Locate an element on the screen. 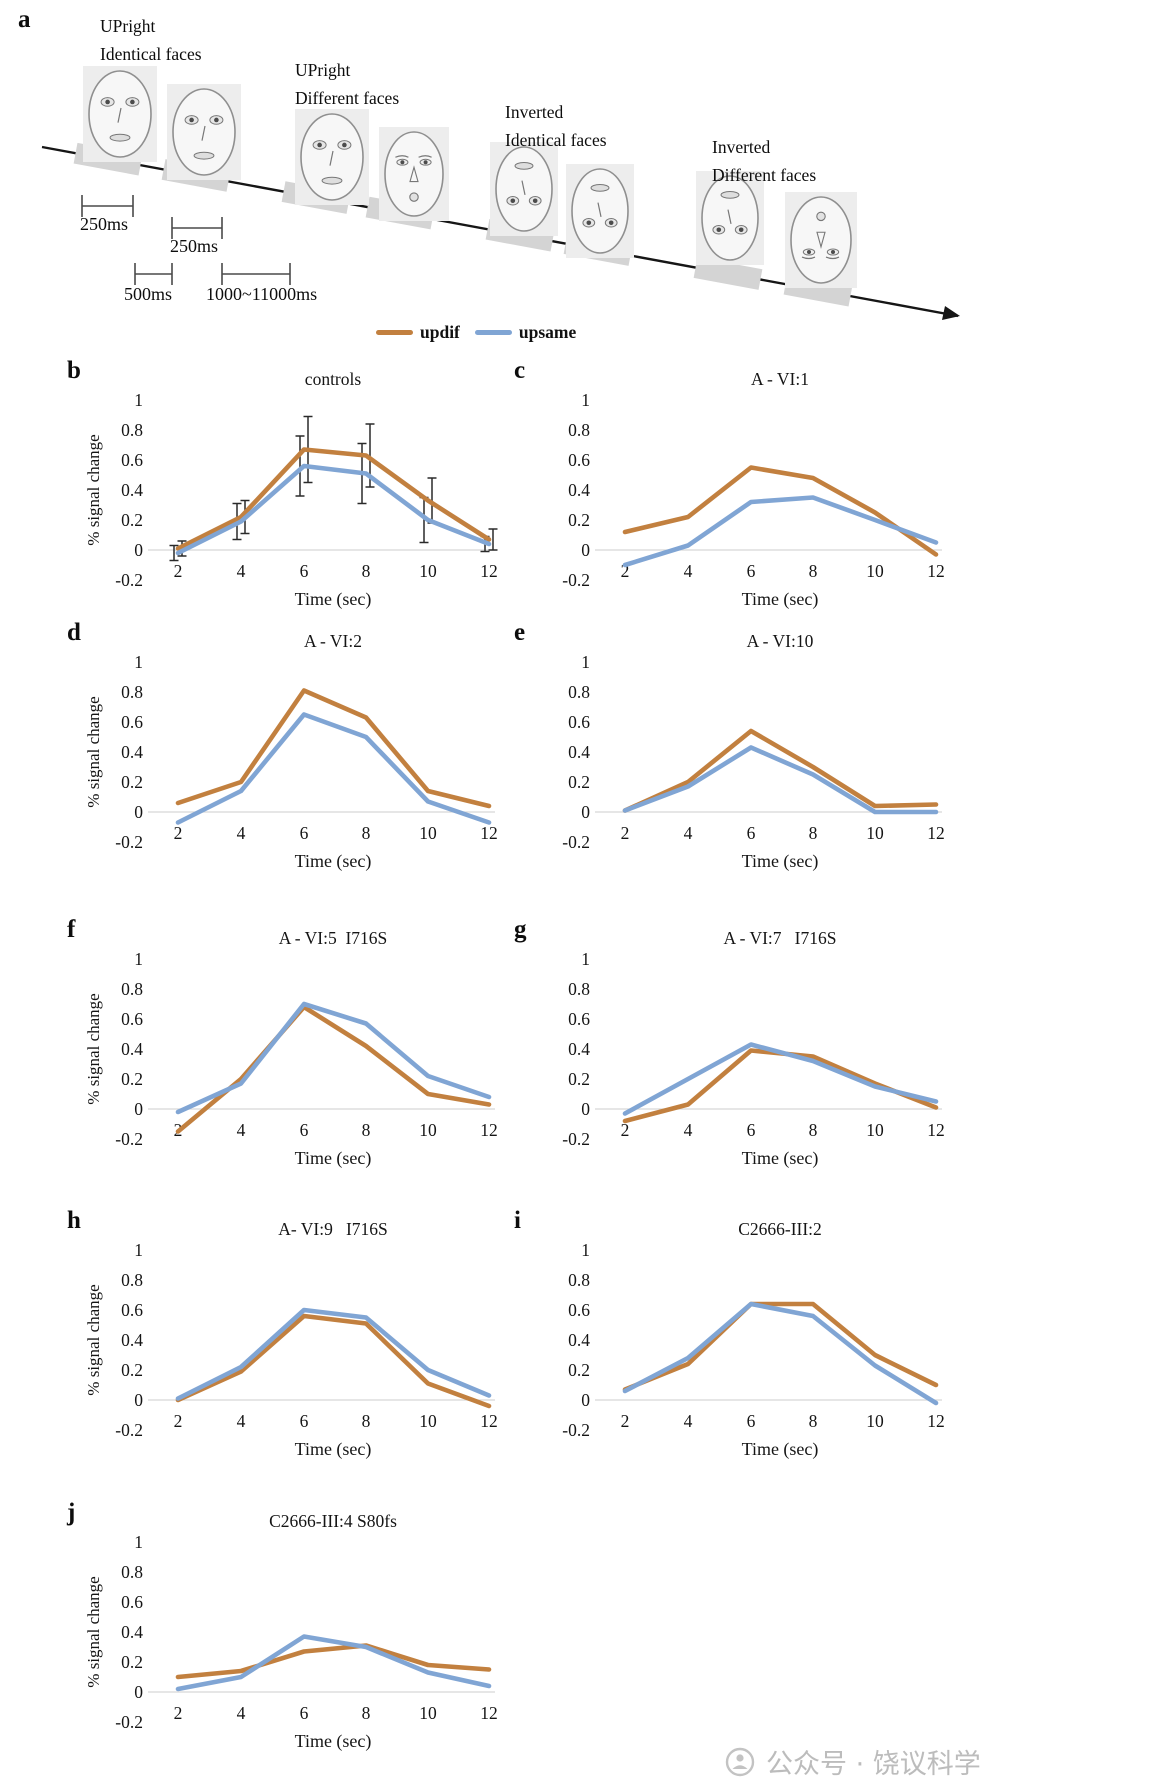 This screenshot has height=1790, width=1152. condition-label-upright-different: UPright Different faces is located at coordinates (347, 84).